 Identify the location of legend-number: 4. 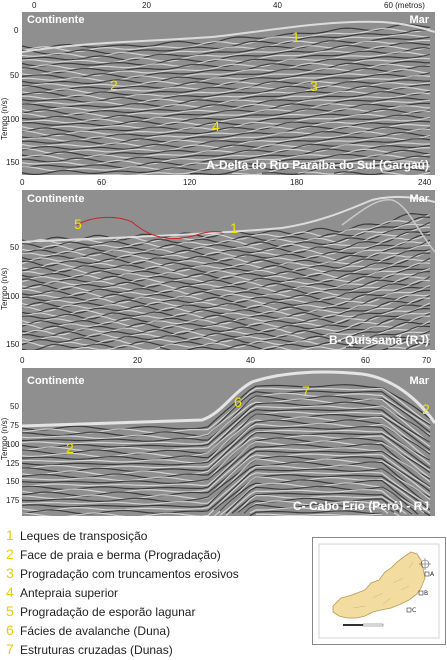
(10, 592).